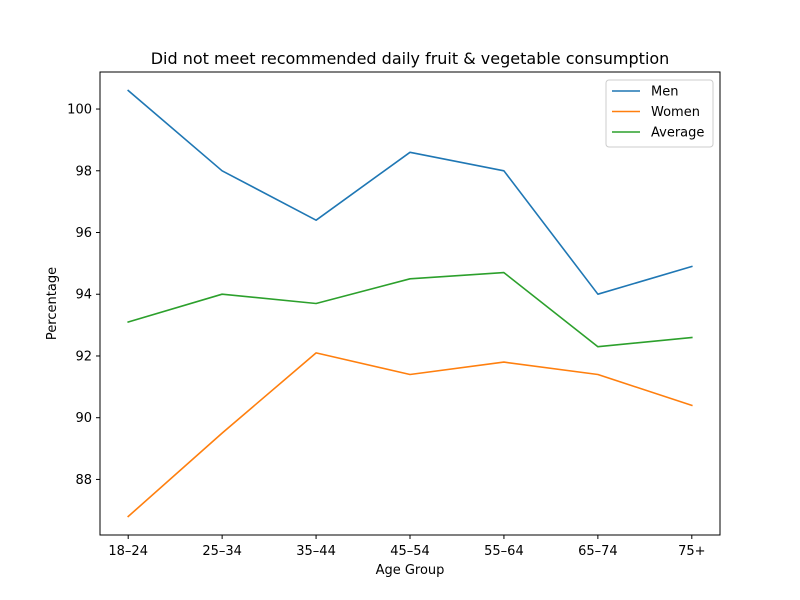  I want to click on y-tick-label: 98, so click(83, 171).